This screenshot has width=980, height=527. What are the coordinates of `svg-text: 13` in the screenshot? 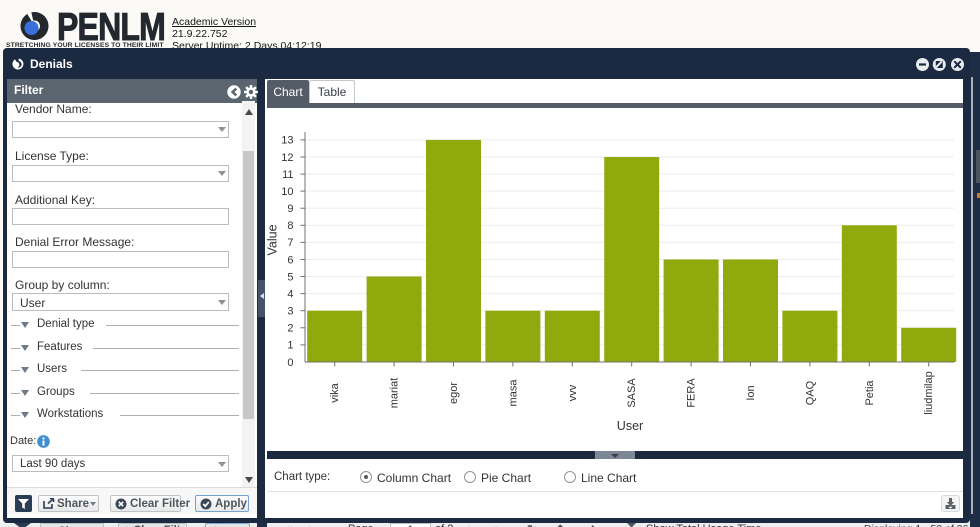 It's located at (287, 141).